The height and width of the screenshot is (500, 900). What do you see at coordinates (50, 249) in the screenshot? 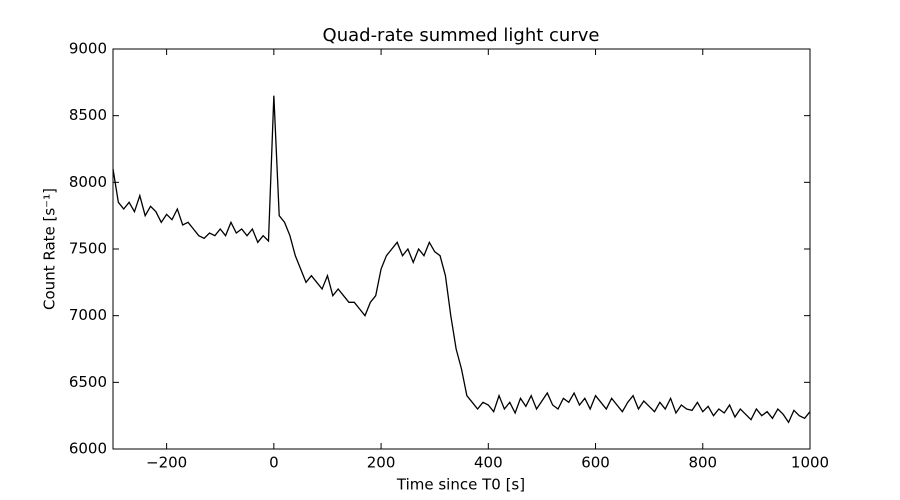
I see `y-axis-label: Count Rate [s⁻¹]` at bounding box center [50, 249].